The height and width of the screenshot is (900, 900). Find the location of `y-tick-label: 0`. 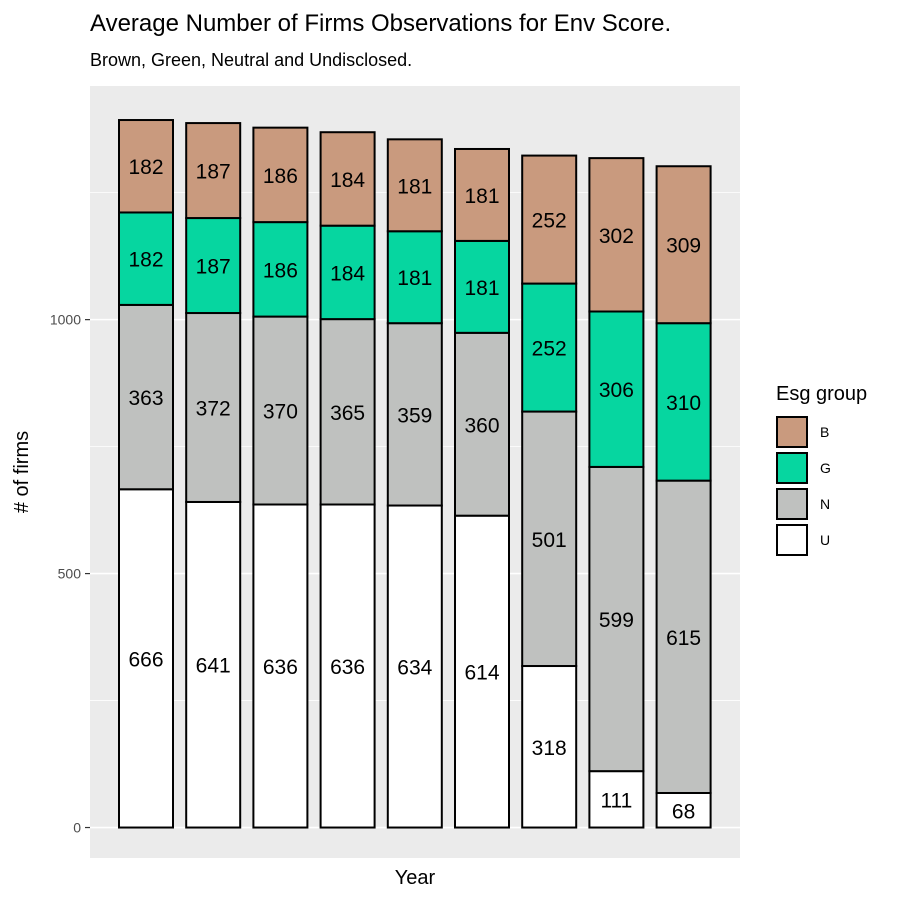

y-tick-label: 0 is located at coordinates (77, 828).